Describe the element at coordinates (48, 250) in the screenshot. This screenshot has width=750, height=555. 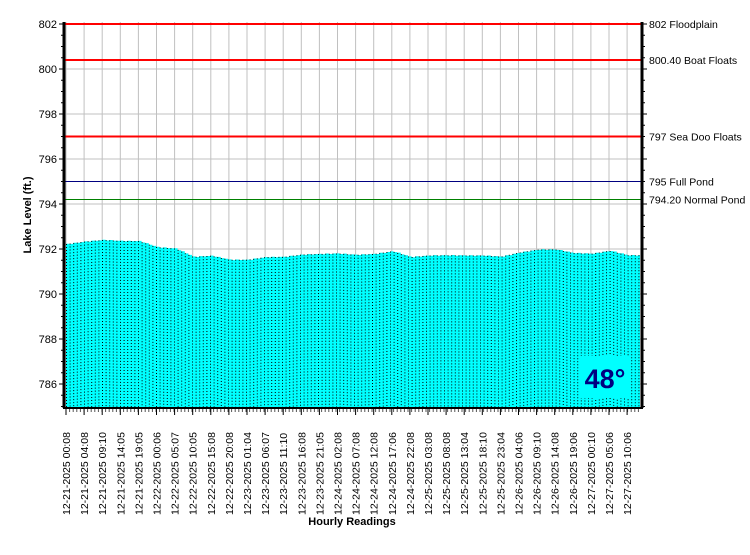
I see `y-tick-label: 792` at that location.